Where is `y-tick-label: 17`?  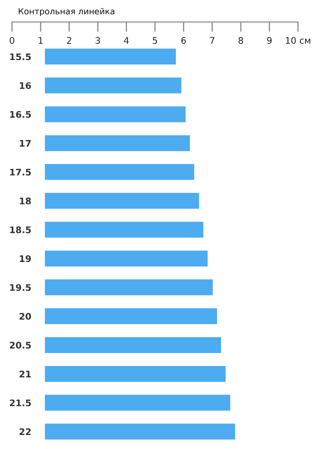 y-tick-label: 17 is located at coordinates (25, 143).